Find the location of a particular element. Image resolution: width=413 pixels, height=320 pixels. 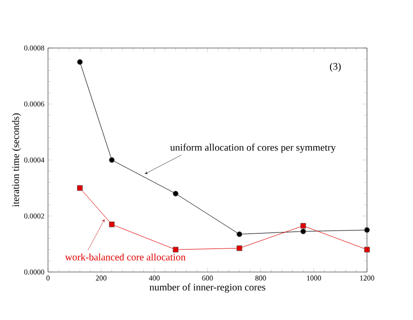

x-axis-title: number of inner-region cores is located at coordinates (208, 288).